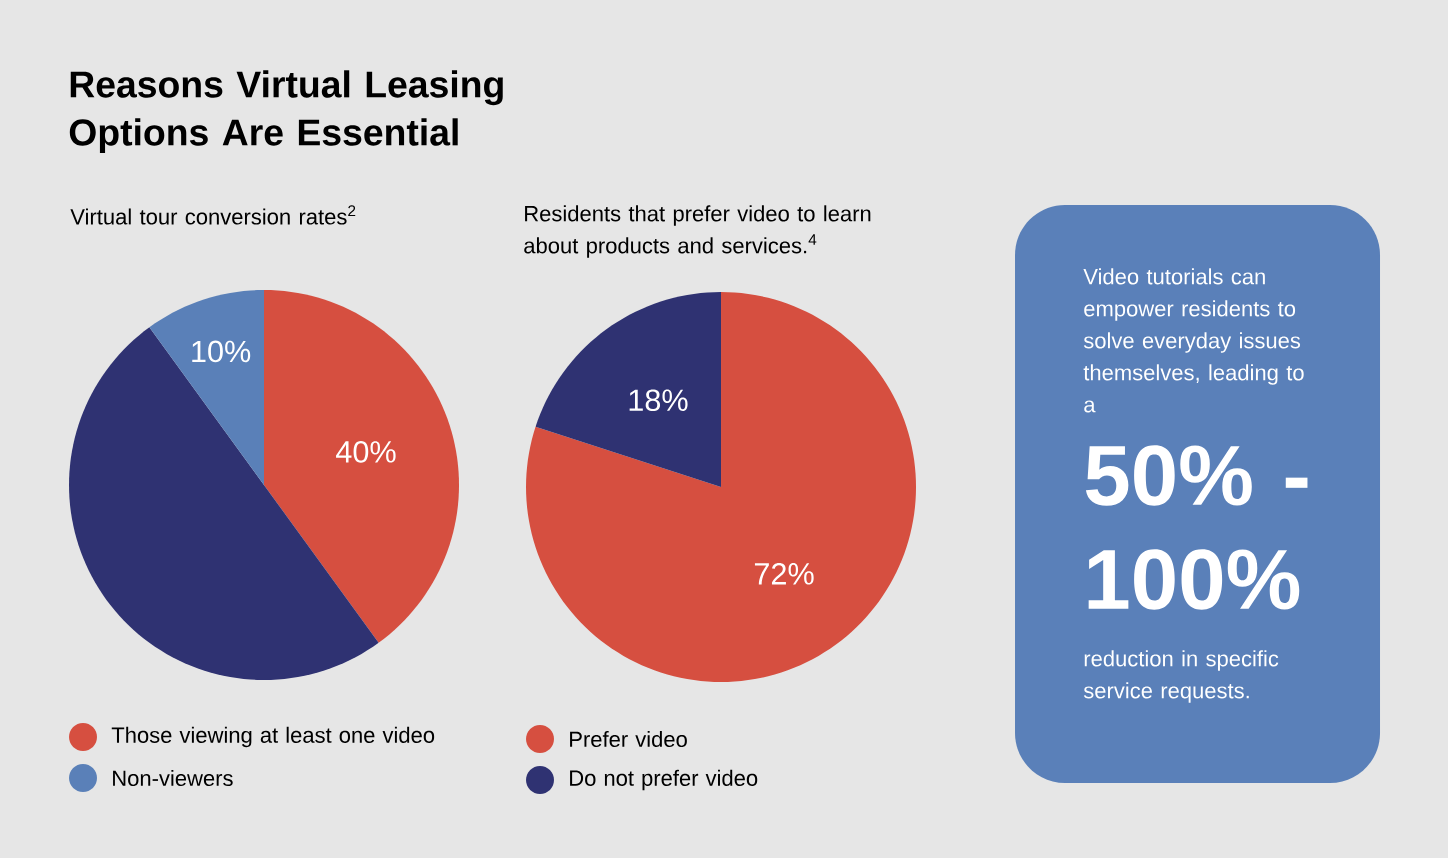 The width and height of the screenshot is (1448, 858). What do you see at coordinates (366, 452) in the screenshot?
I see `data-label: 40%` at bounding box center [366, 452].